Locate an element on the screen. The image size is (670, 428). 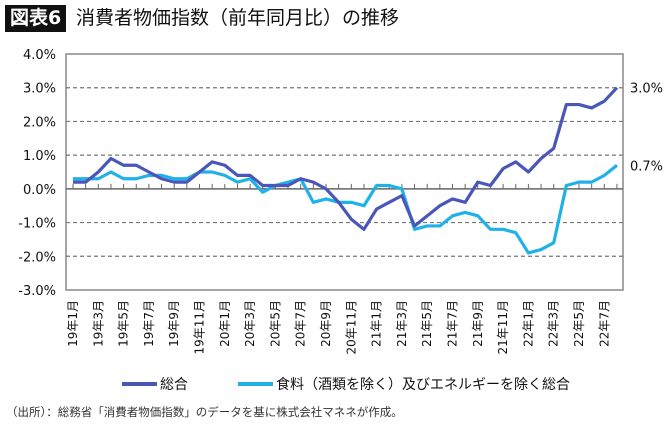
y-tick-label: 1.0% is located at coordinates (39, 156).